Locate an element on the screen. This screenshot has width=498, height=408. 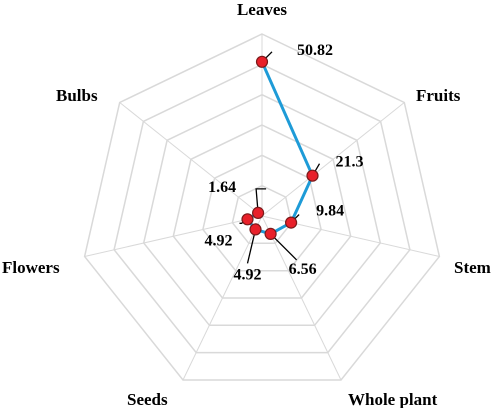
value-label: 1.64 is located at coordinates (222, 187).